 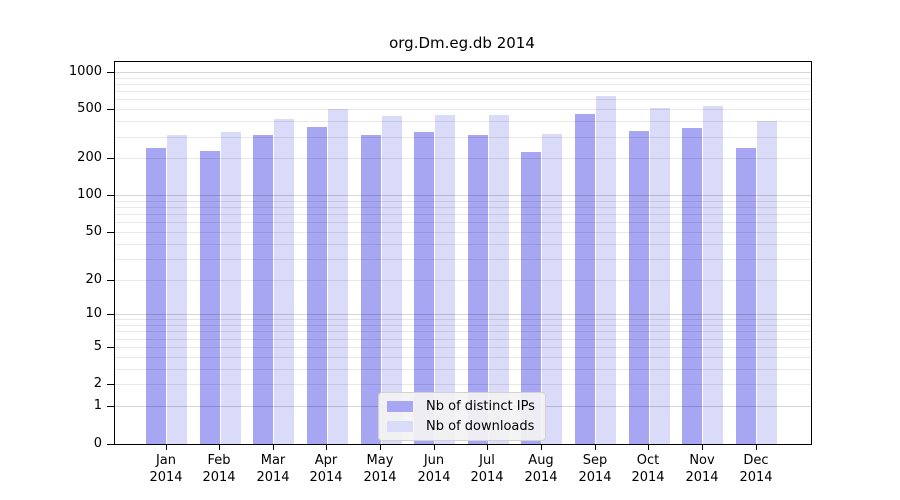 I want to click on legend-item-downloads: Nb of downloads, so click(x=461, y=426).